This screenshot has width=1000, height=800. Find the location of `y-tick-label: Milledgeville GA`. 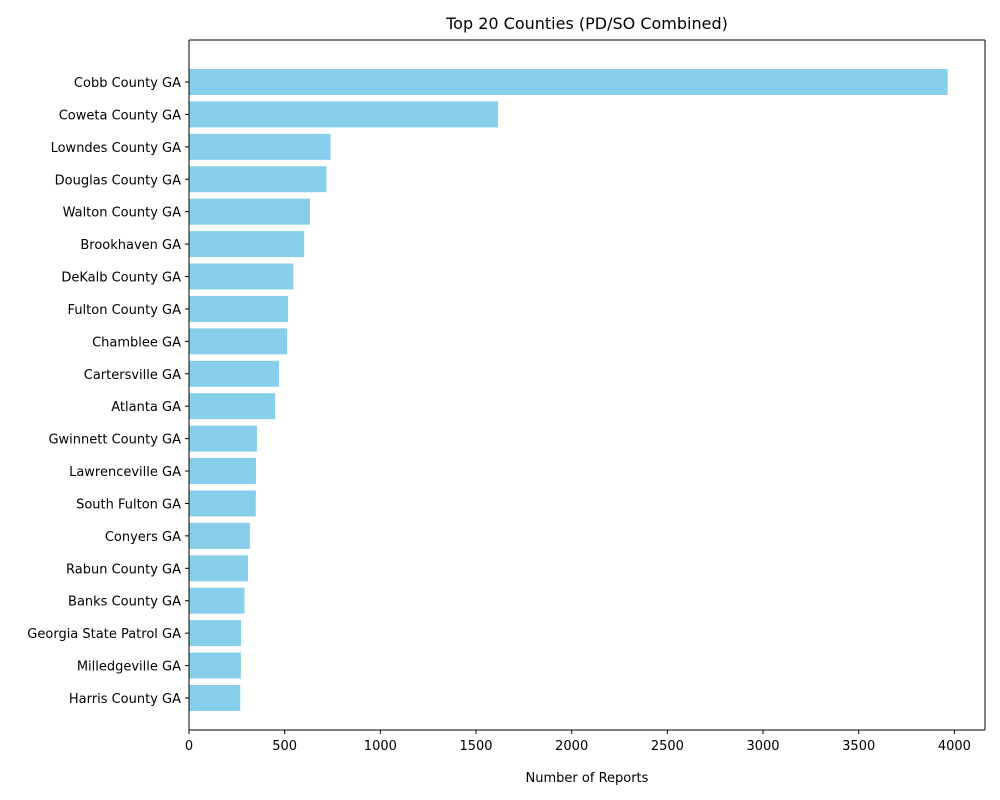

y-tick-label: Milledgeville GA is located at coordinates (129, 667).